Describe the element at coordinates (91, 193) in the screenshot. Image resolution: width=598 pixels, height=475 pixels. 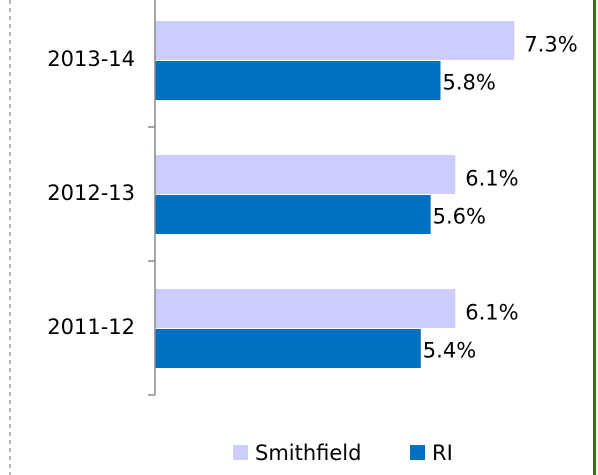
I see `y-tick-label: 2012-13` at that location.